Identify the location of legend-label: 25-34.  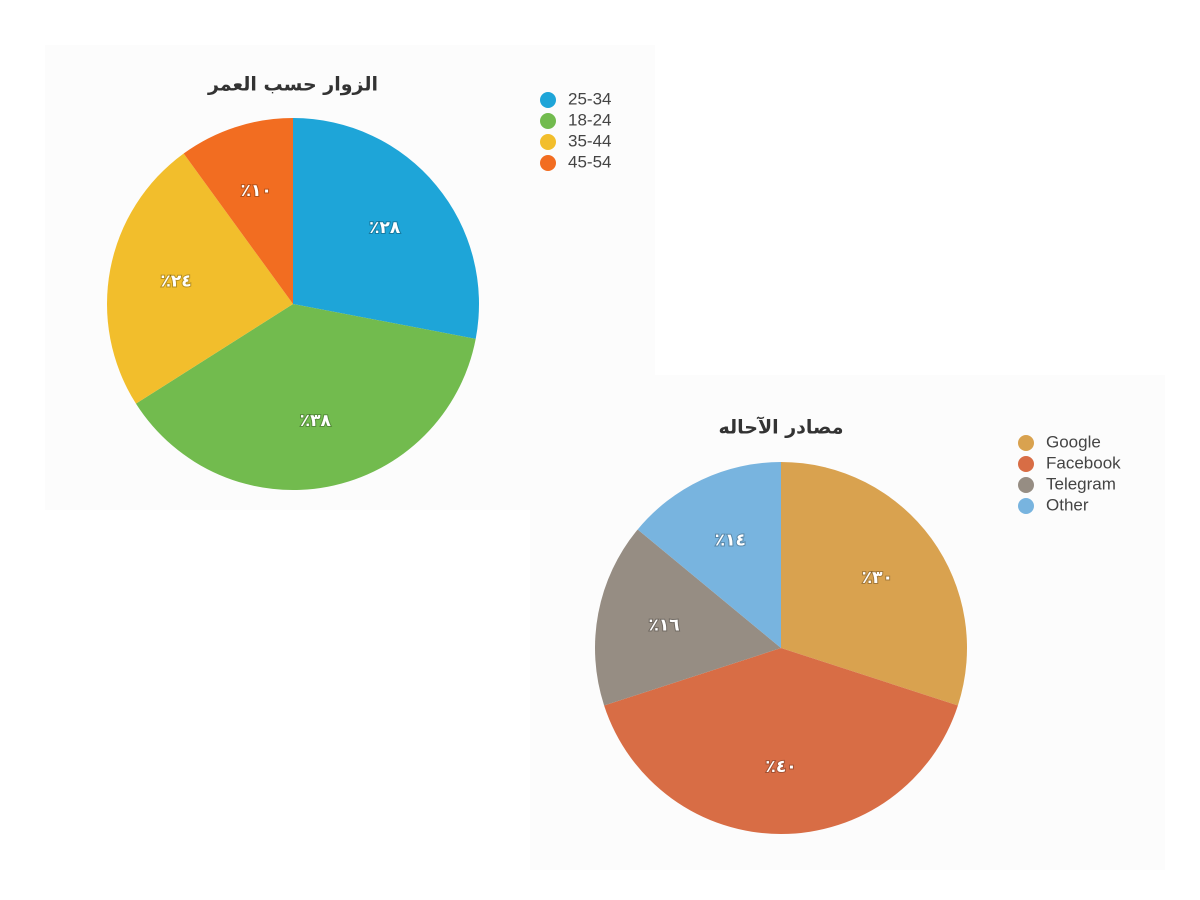
(589, 98).